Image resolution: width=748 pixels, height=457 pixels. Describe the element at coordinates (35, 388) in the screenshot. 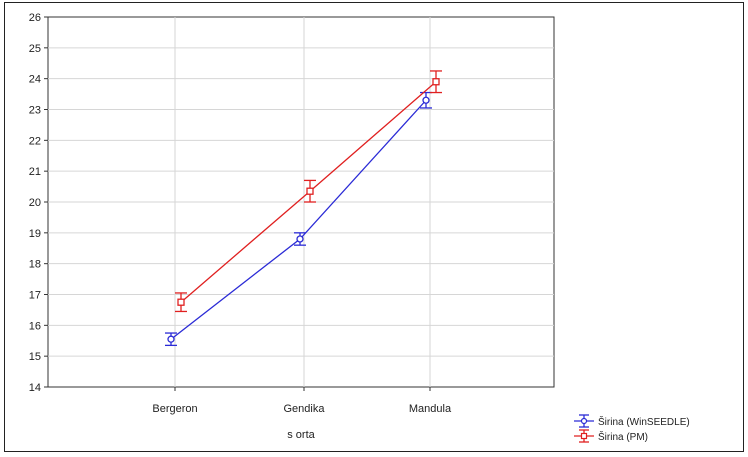

I see `y-tick-label: 14` at that location.